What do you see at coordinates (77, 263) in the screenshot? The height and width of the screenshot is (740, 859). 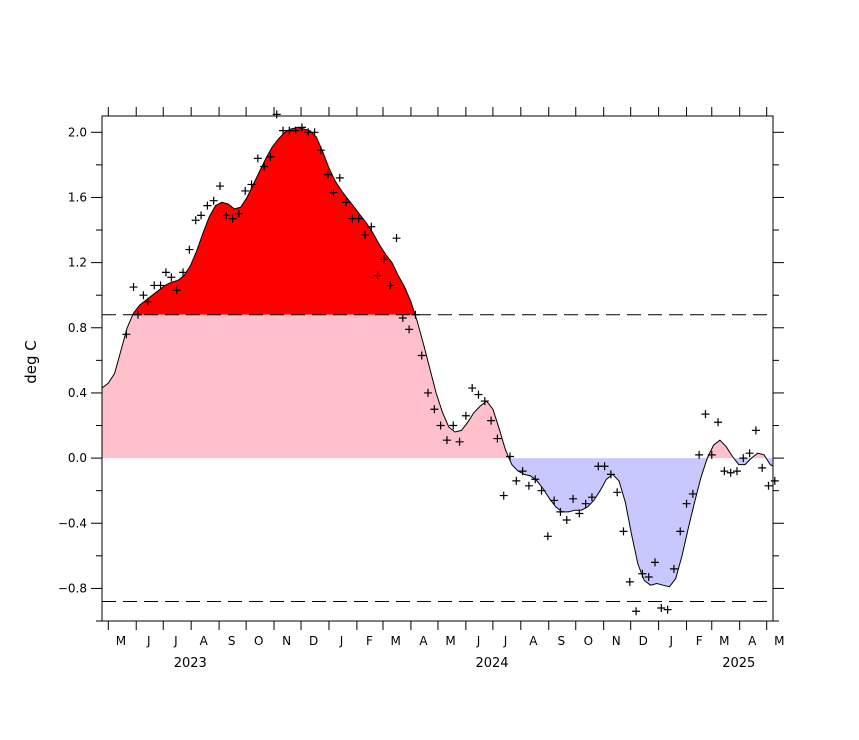 I see `y-tick-label: 1.2` at bounding box center [77, 263].